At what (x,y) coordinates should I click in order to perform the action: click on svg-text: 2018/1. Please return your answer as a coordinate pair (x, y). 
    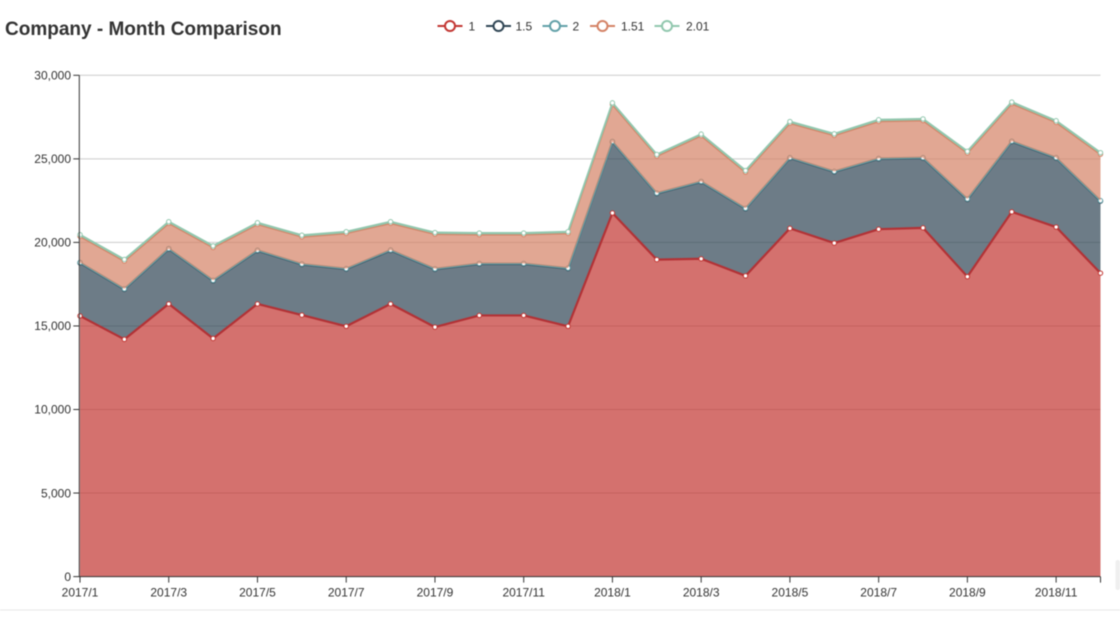
    Looking at the image, I should click on (612, 593).